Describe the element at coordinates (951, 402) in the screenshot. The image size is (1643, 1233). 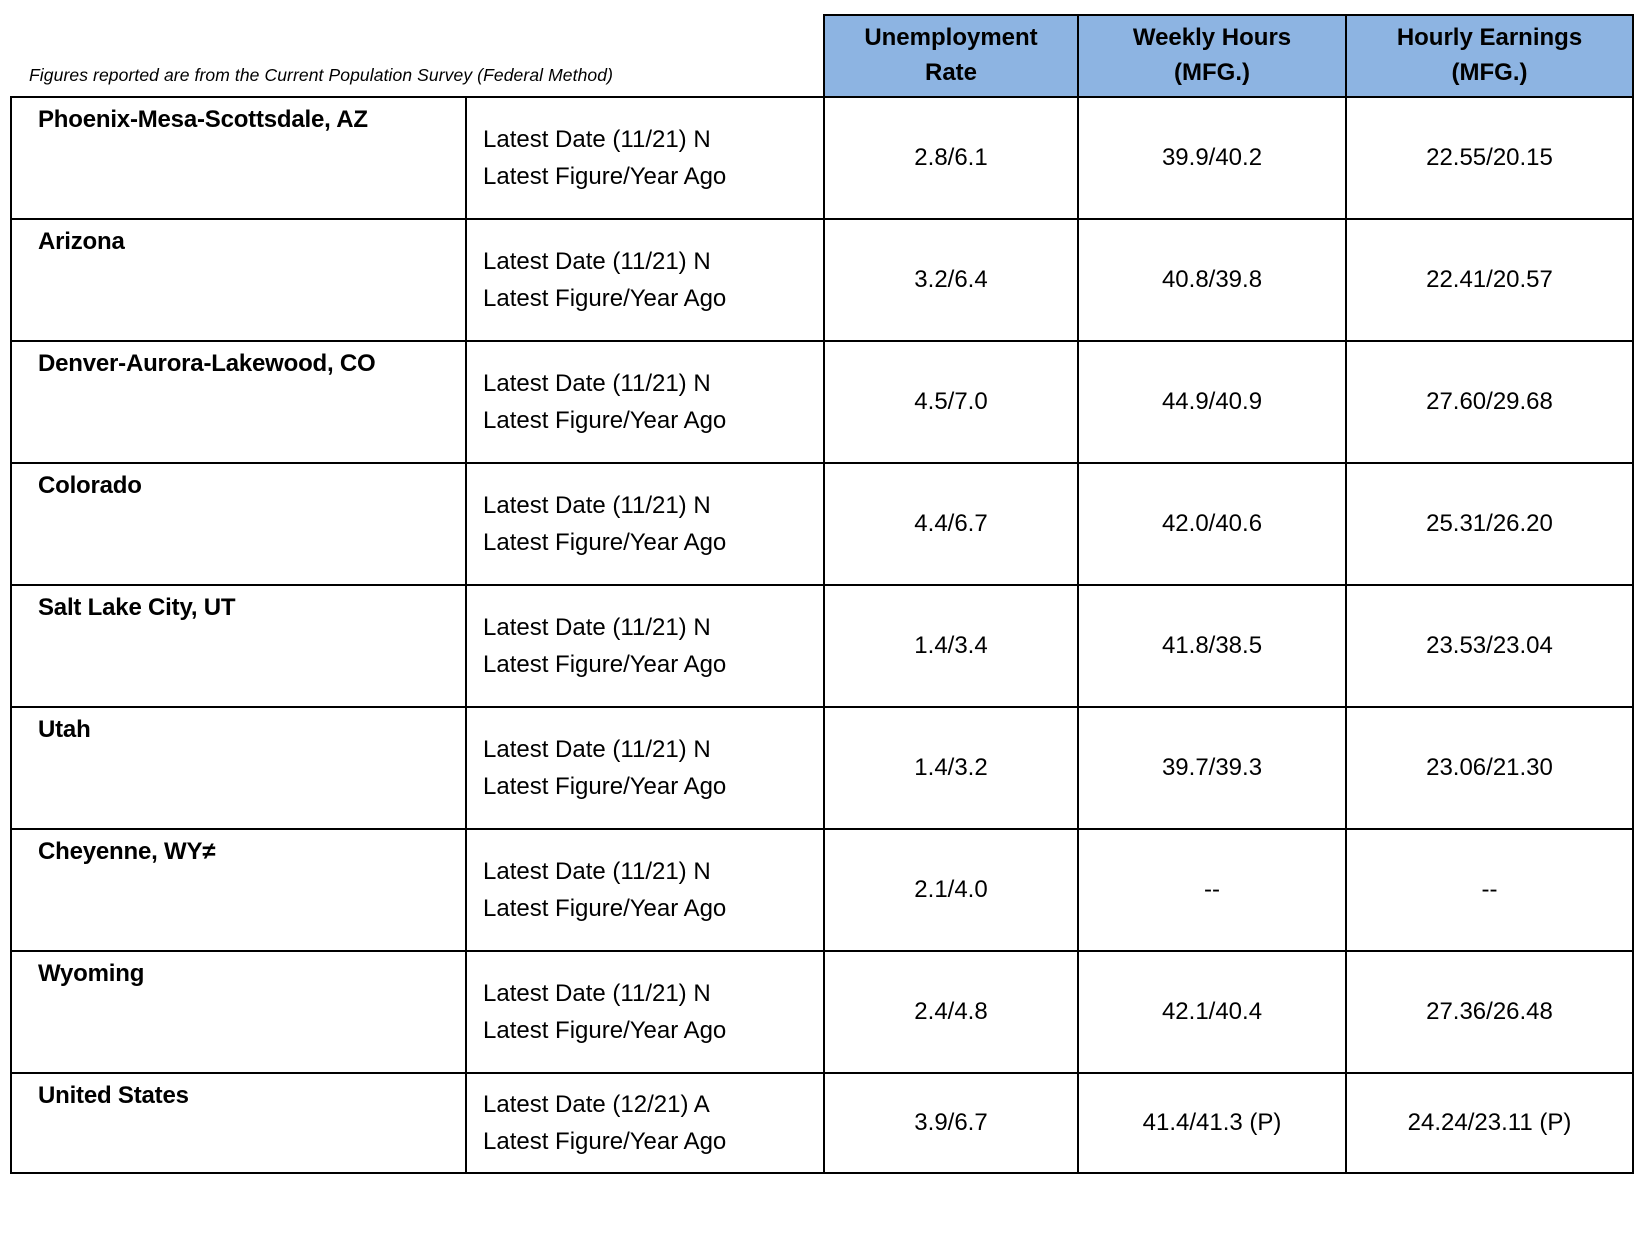
I see `unemployment-rate-value: 4.5/7.0` at that location.